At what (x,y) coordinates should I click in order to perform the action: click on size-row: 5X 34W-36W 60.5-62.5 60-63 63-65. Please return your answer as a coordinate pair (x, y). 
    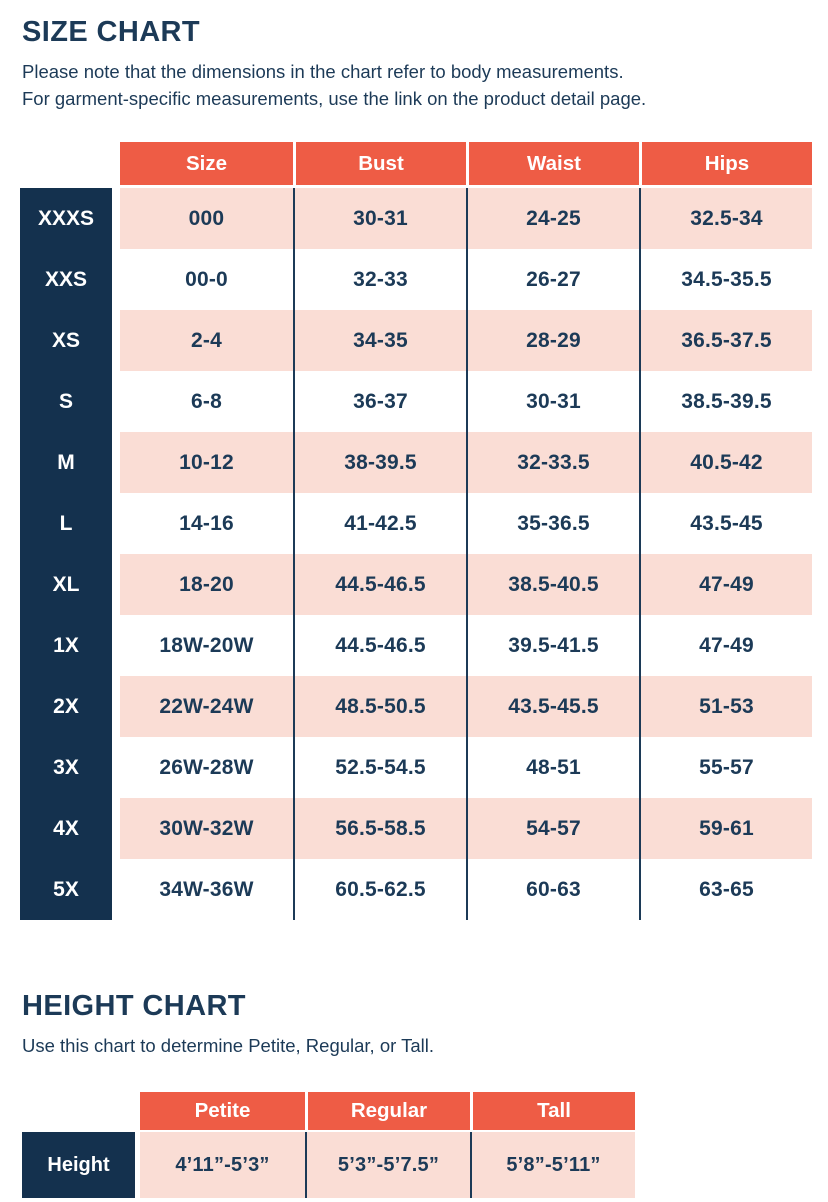
    Looking at the image, I should click on (424, 889).